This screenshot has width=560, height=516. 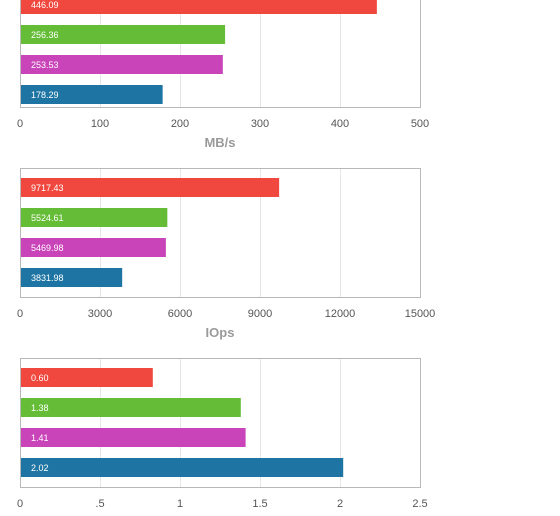 What do you see at coordinates (45, 35) in the screenshot?
I see `bar-value-label: 256.36` at bounding box center [45, 35].